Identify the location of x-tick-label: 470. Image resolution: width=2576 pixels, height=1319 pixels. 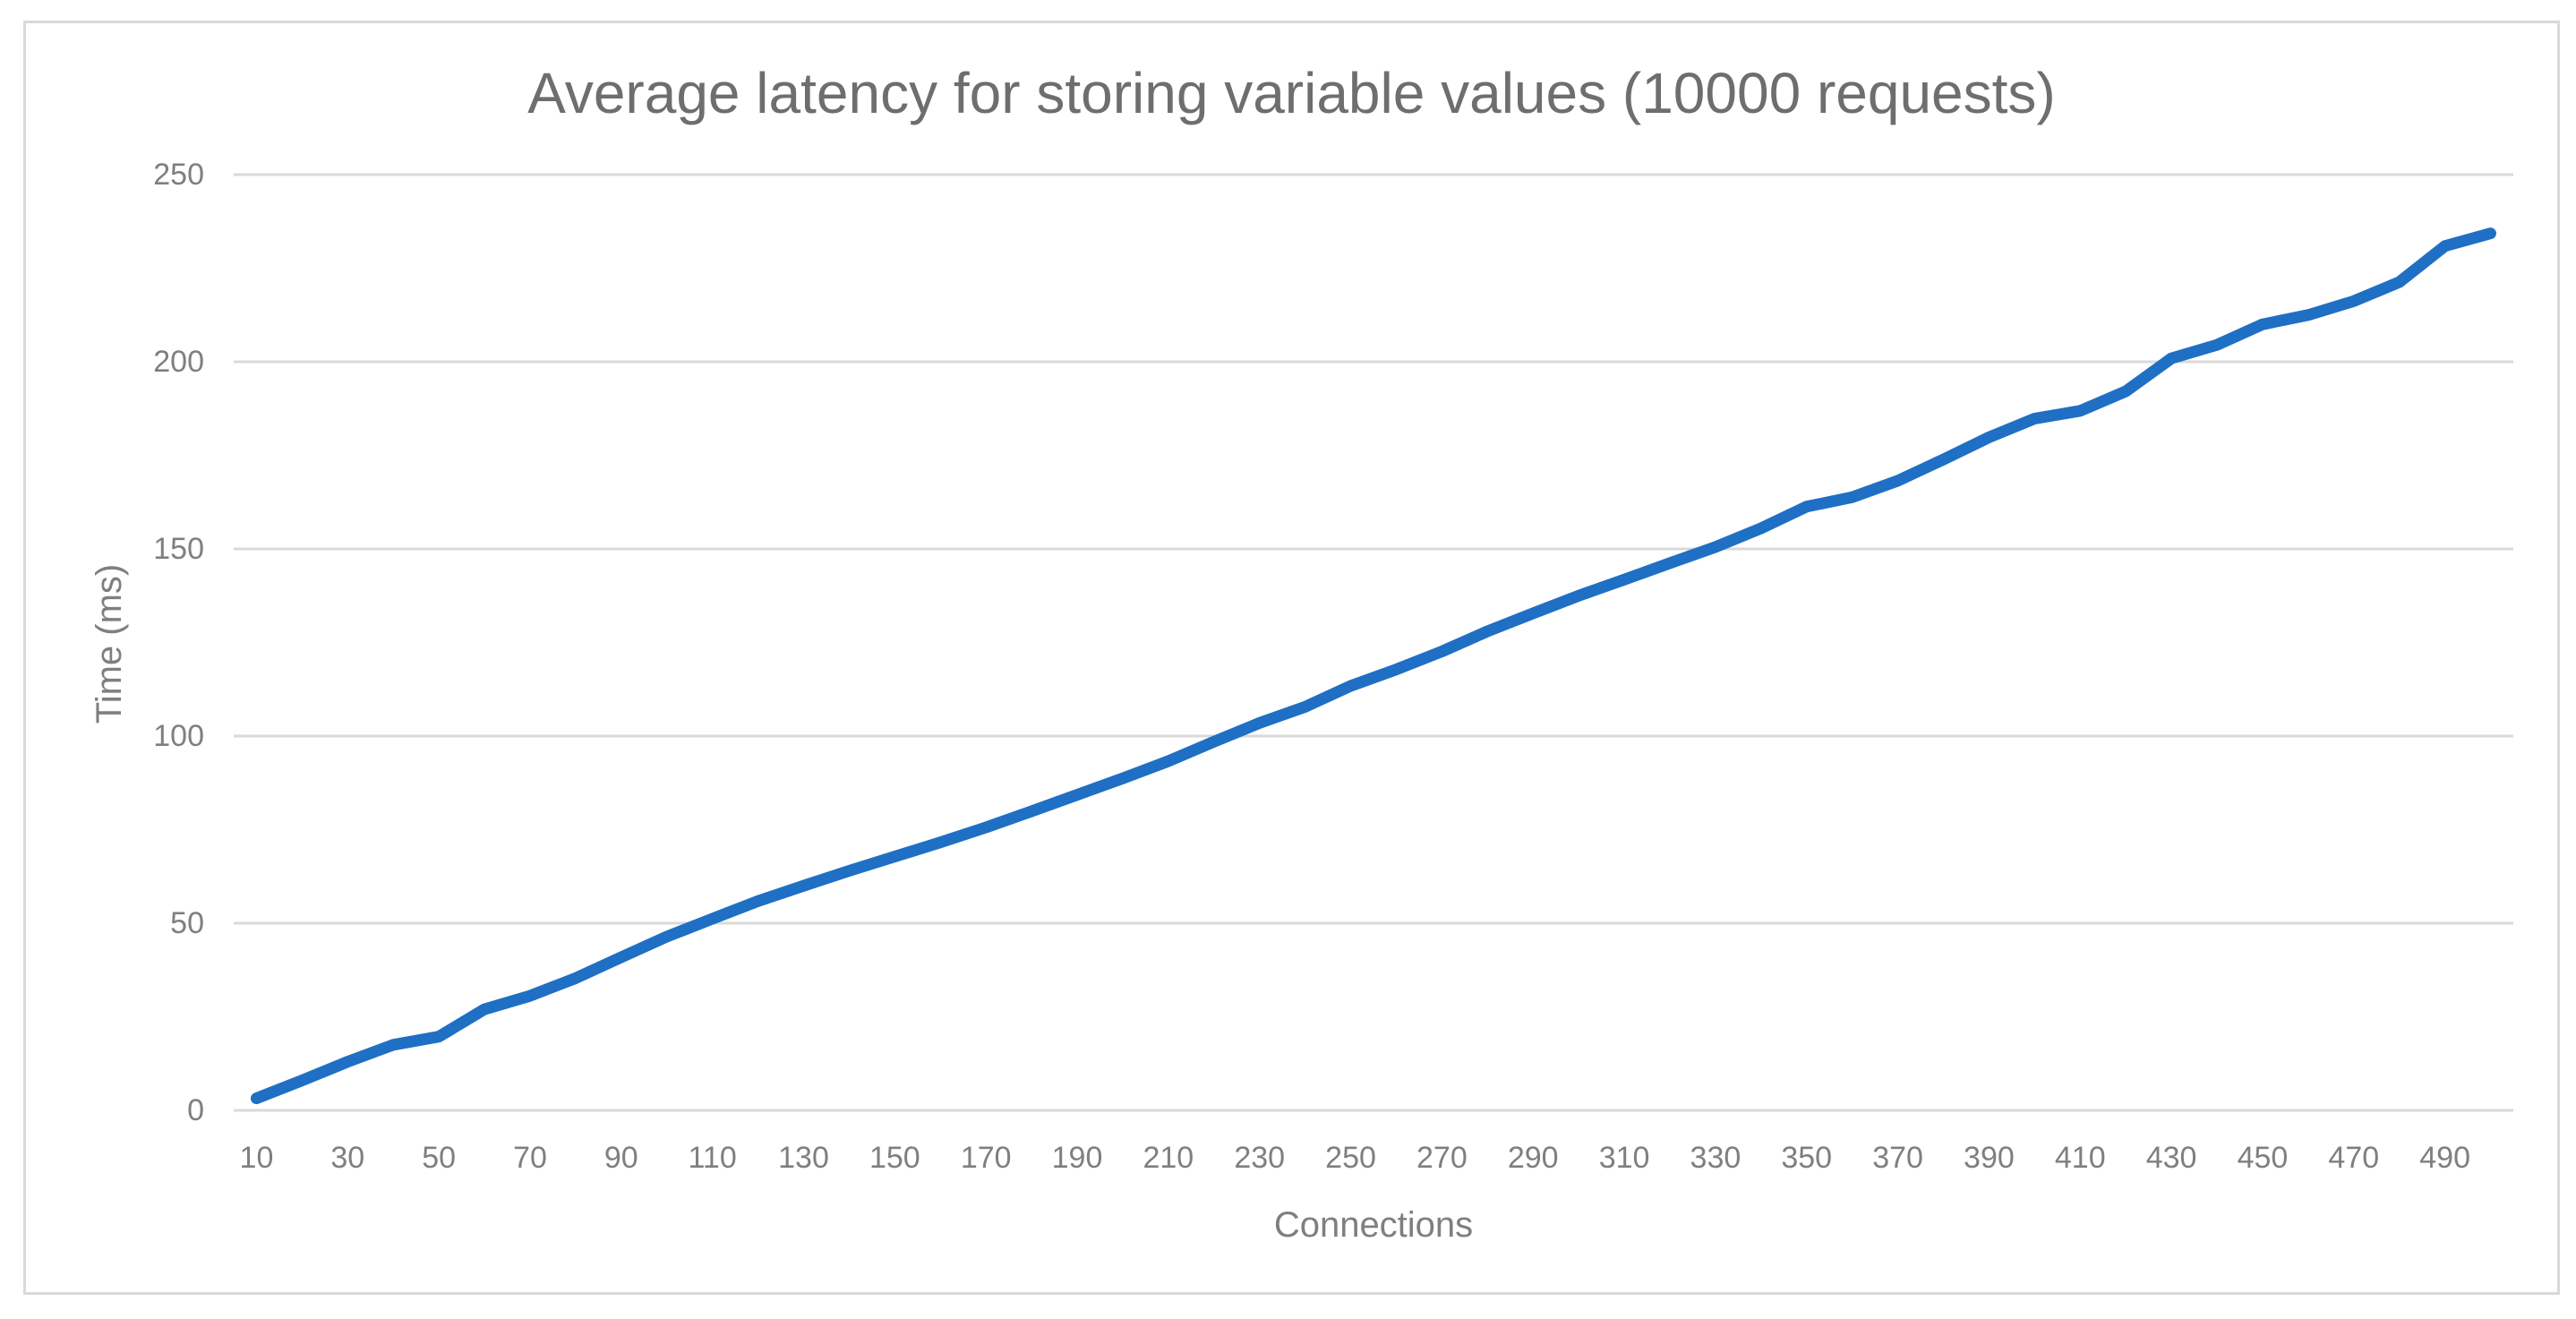
(2353, 1158).